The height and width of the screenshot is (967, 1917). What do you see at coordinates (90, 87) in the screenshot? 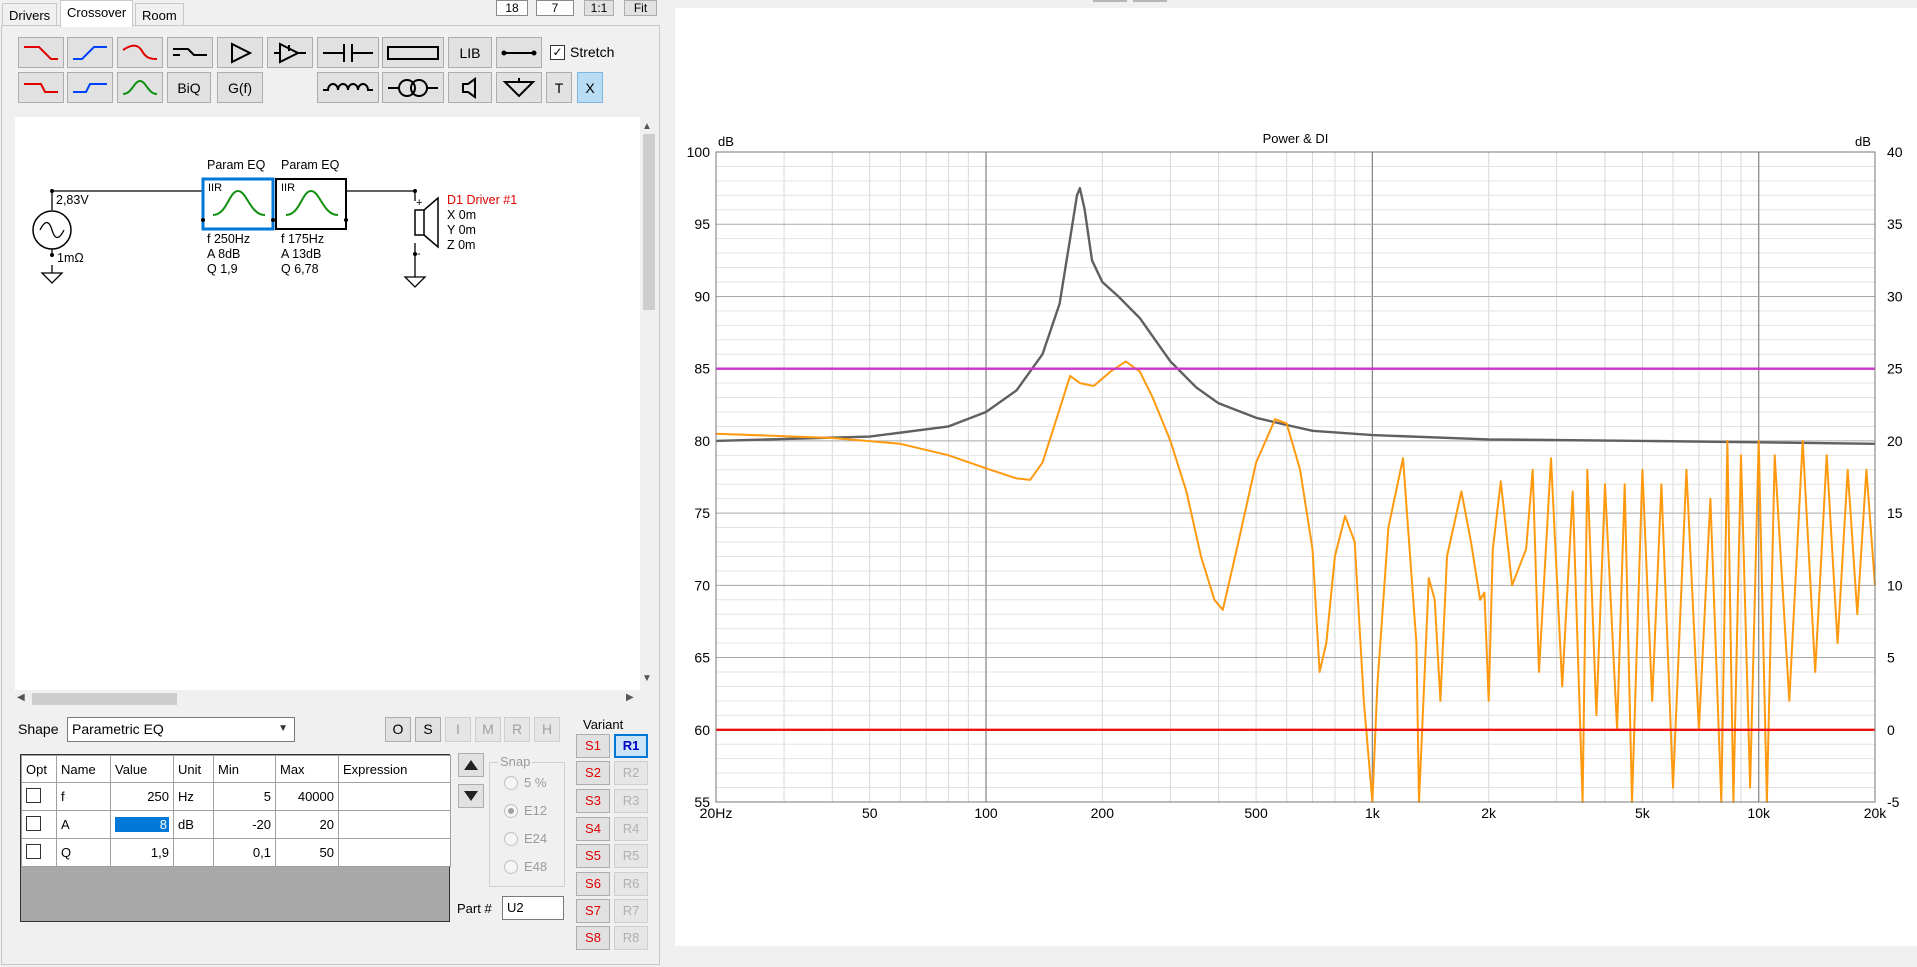
I see `highpass-blue-2-button` at bounding box center [90, 87].